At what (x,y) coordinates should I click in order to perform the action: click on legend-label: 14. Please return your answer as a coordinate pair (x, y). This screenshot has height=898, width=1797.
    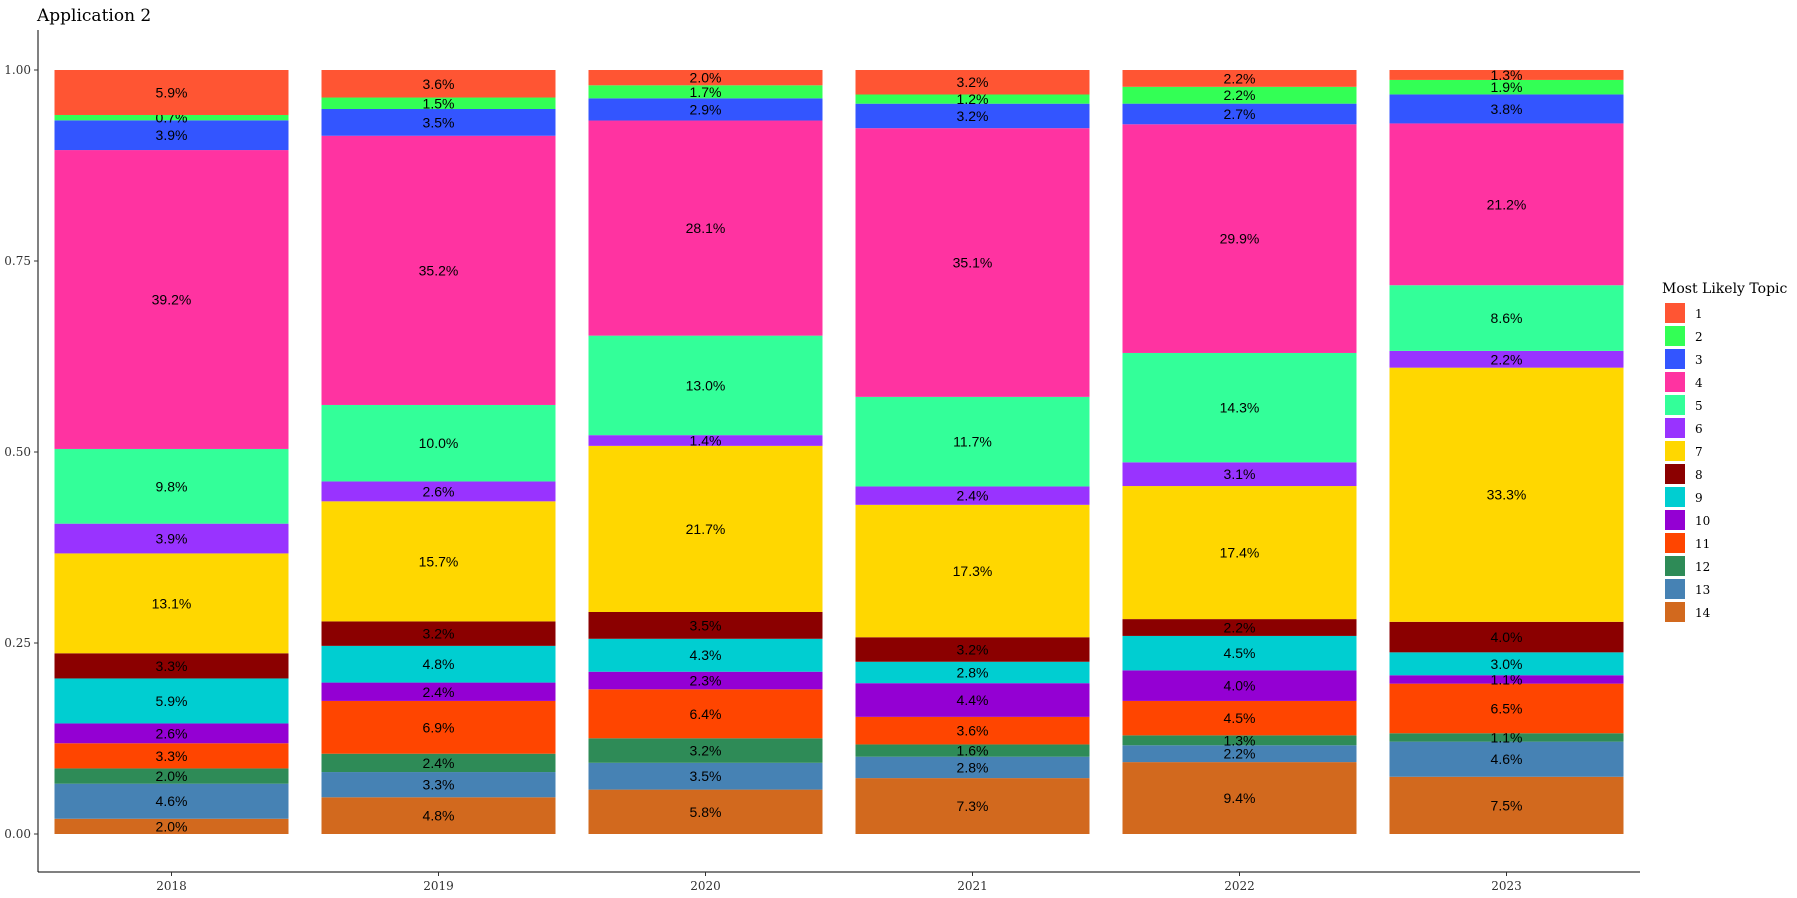
    Looking at the image, I should click on (1703, 613).